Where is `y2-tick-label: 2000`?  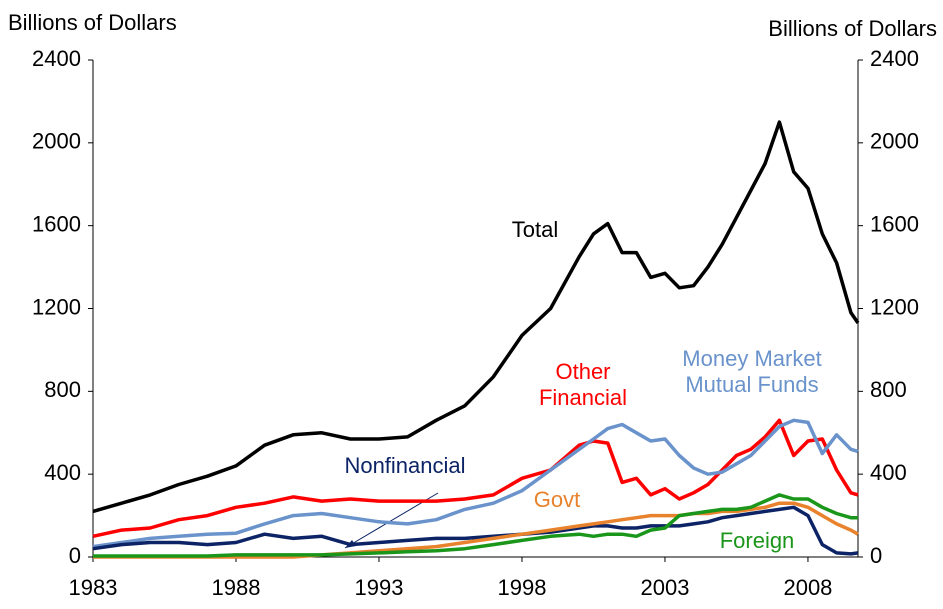
y2-tick-label: 2000 is located at coordinates (894, 141).